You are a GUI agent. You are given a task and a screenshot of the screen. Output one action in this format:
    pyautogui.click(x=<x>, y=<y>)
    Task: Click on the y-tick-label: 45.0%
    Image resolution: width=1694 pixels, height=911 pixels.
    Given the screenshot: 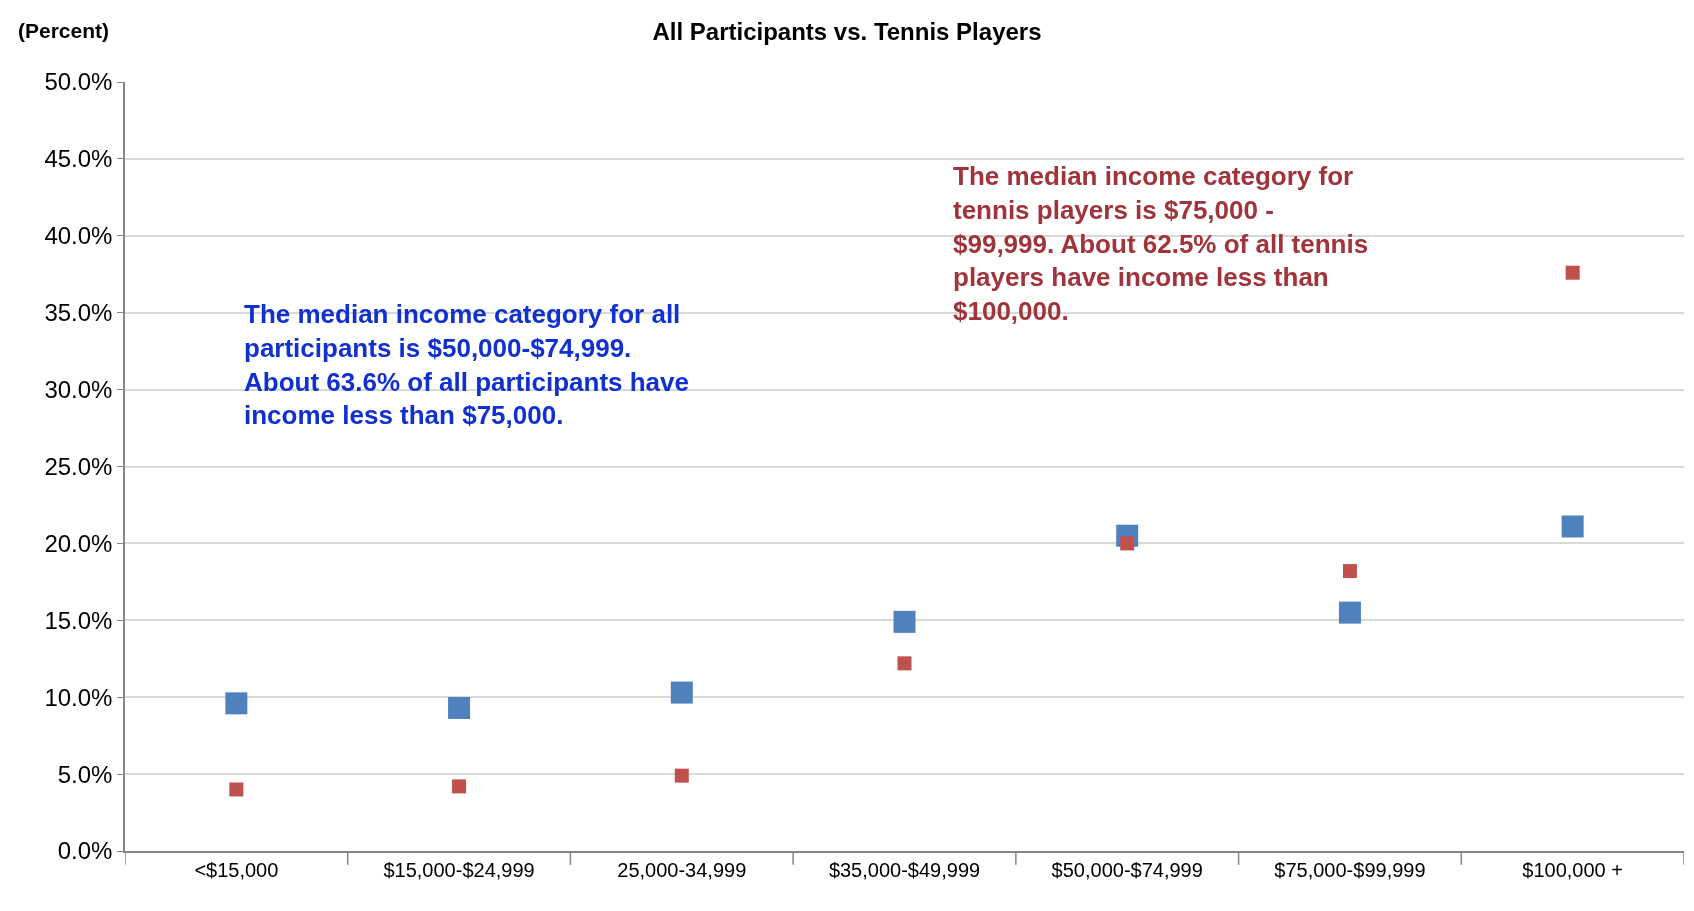 What is the action you would take?
    pyautogui.click(x=78, y=159)
    